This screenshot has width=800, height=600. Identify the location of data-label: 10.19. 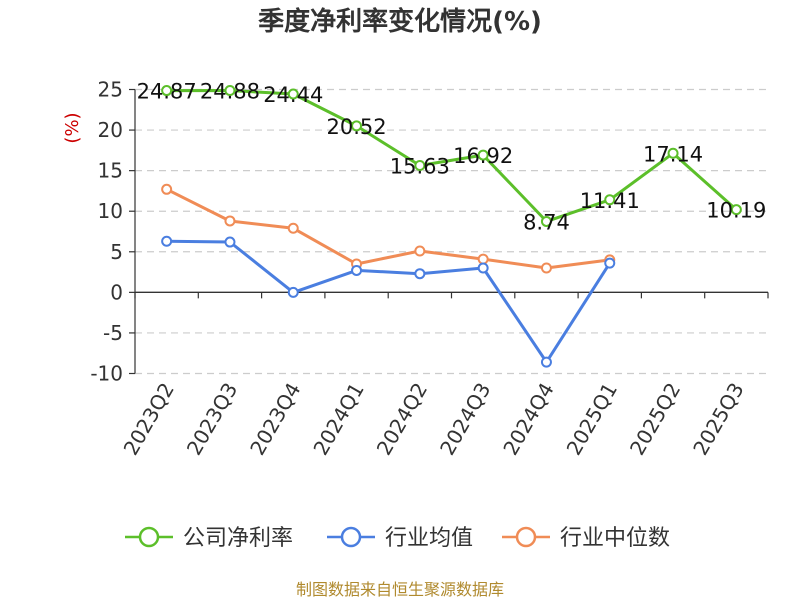
(736, 211).